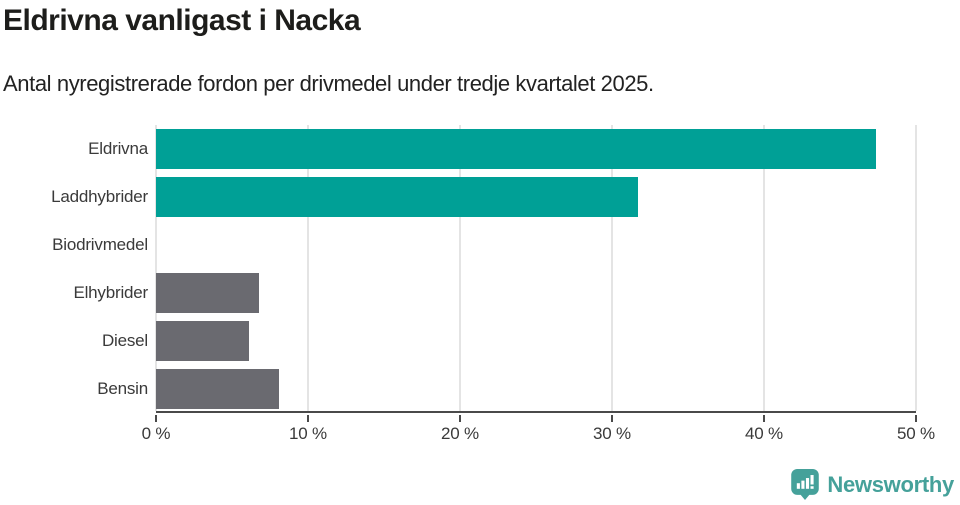 This screenshot has width=960, height=505. Describe the element at coordinates (124, 340) in the screenshot. I see `category-label: Diesel` at that location.